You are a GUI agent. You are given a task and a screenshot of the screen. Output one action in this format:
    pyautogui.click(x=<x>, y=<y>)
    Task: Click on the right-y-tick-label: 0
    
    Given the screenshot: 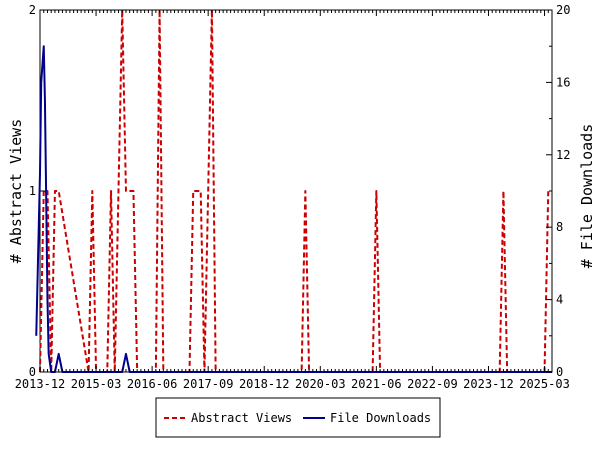 What is the action you would take?
    pyautogui.click(x=559, y=372)
    